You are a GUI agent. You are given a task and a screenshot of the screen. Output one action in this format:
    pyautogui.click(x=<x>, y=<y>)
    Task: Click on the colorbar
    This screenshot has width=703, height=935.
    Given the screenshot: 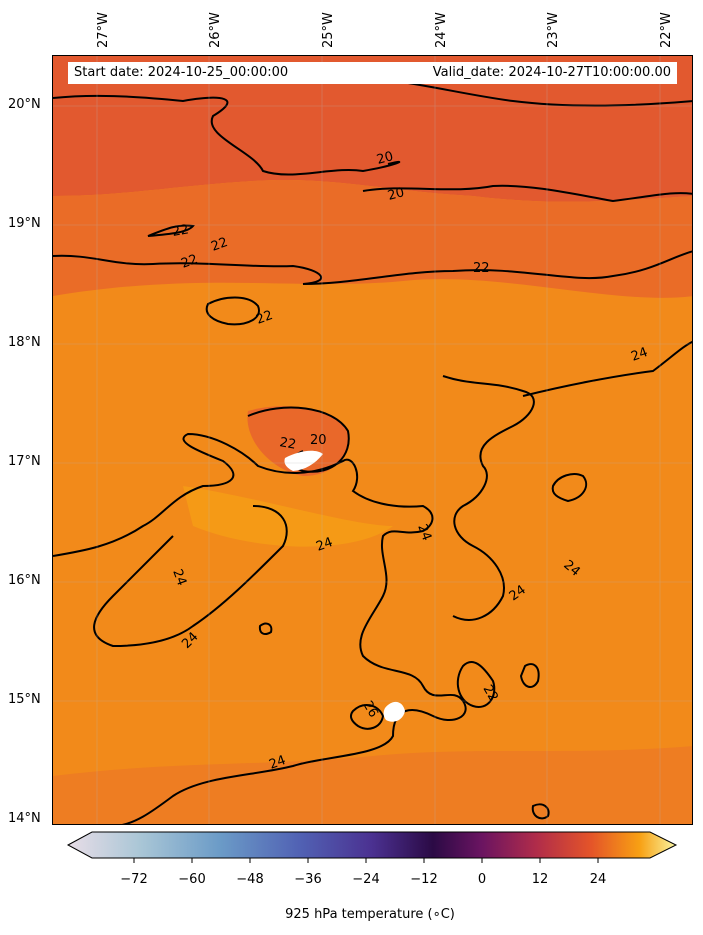 What is the action you would take?
    pyautogui.click(x=372, y=847)
    